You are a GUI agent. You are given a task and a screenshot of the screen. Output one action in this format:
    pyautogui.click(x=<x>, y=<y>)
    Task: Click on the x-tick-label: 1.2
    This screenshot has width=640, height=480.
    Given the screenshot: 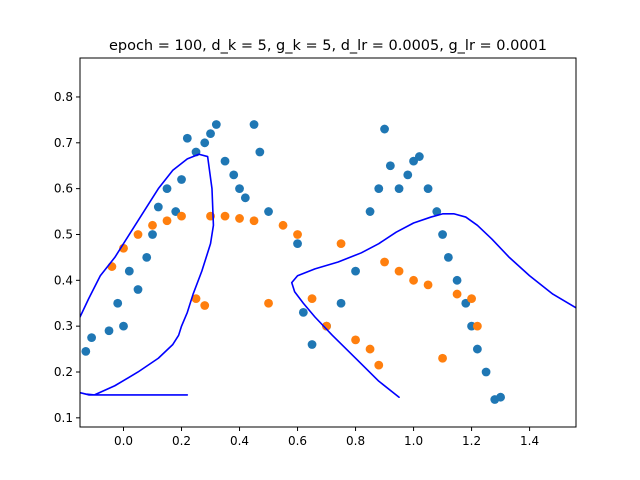 What is the action you would take?
    pyautogui.click(x=471, y=441)
    